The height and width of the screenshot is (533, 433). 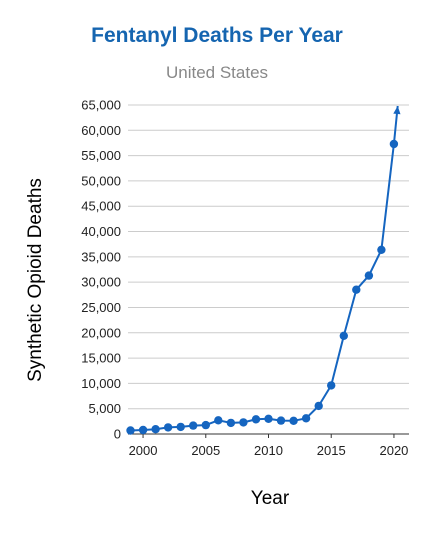 What do you see at coordinates (101, 231) in the screenshot?
I see `y-tick-label: 40,000` at bounding box center [101, 231].